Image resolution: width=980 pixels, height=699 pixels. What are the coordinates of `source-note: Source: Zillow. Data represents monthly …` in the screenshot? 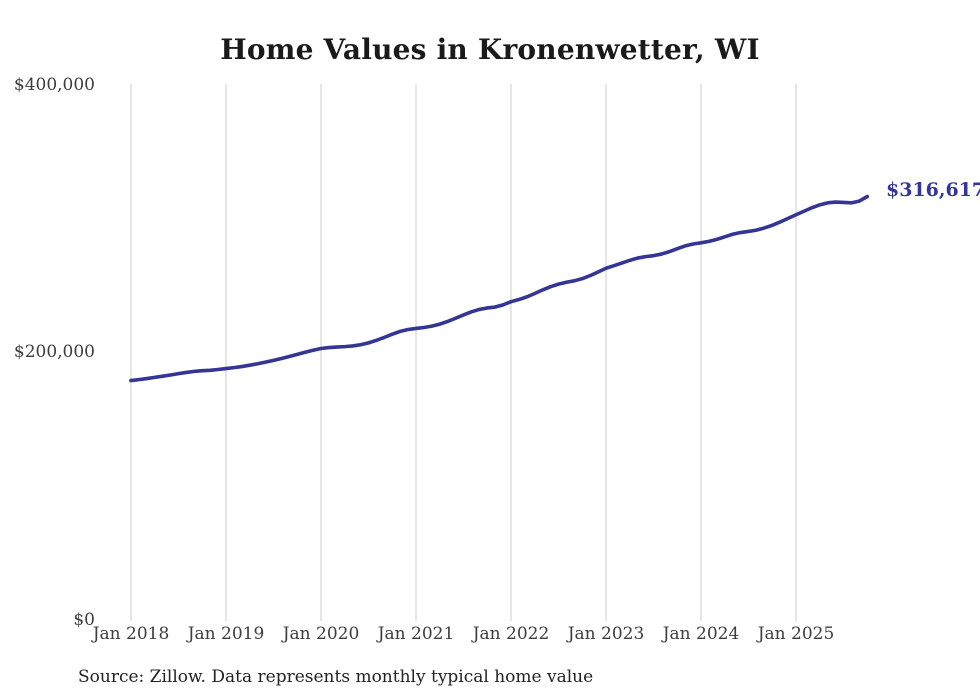 It's located at (336, 677).